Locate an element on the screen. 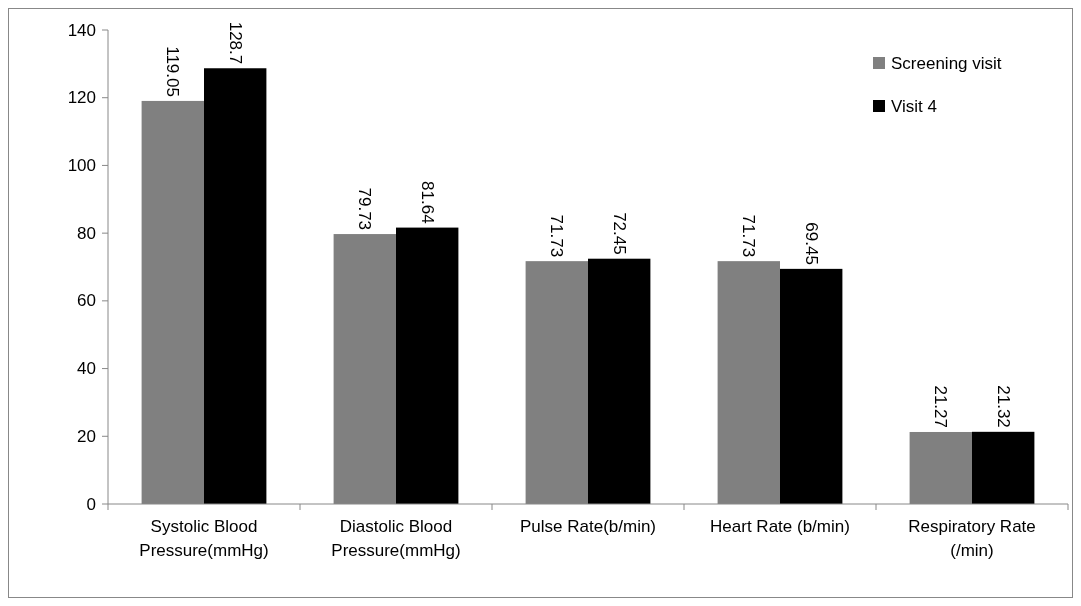 This screenshot has width=1081, height=606. data-label: 128.7 is located at coordinates (235, 43).